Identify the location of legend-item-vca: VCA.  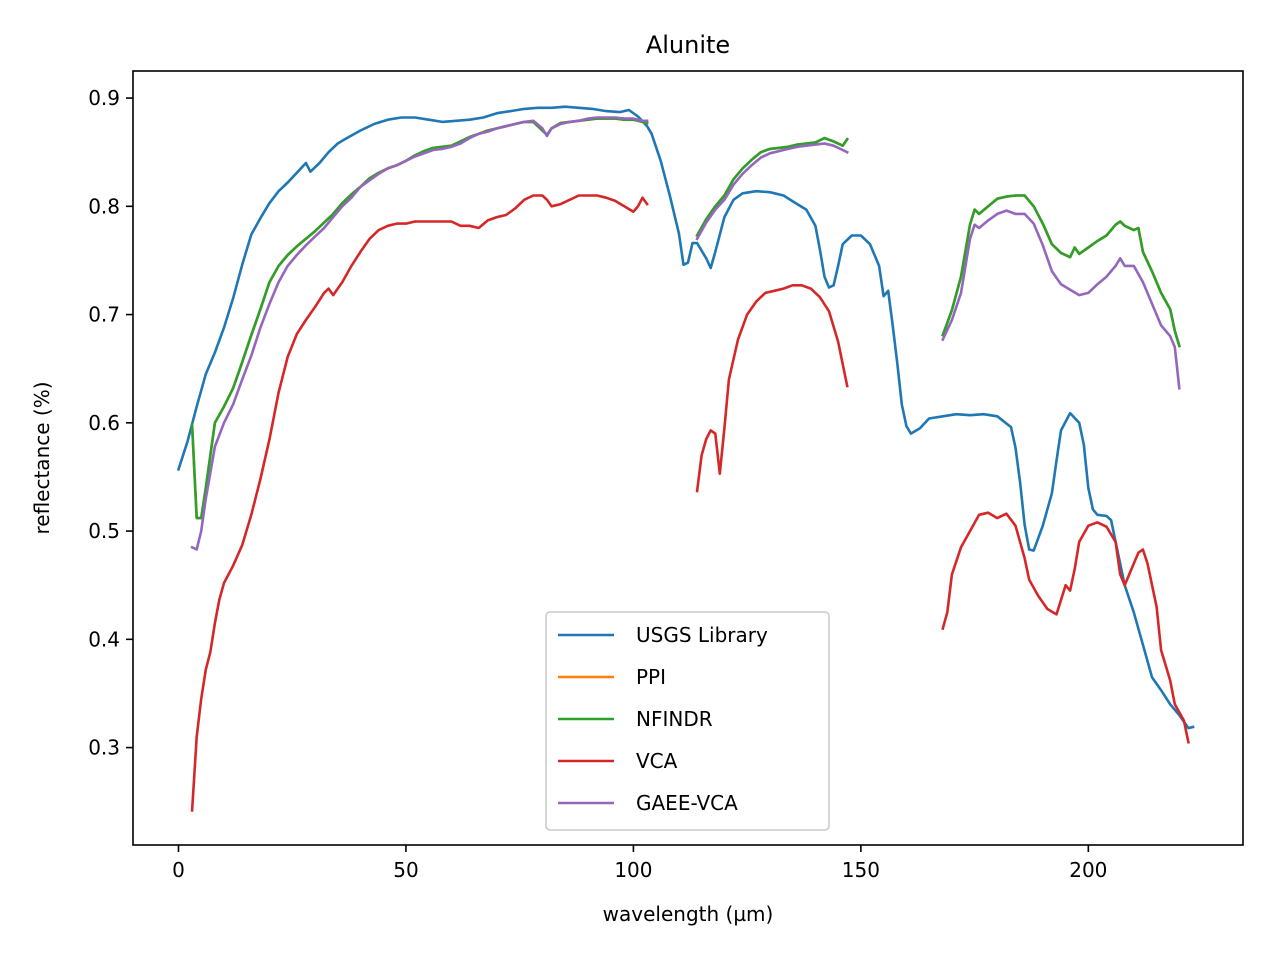
(618, 761).